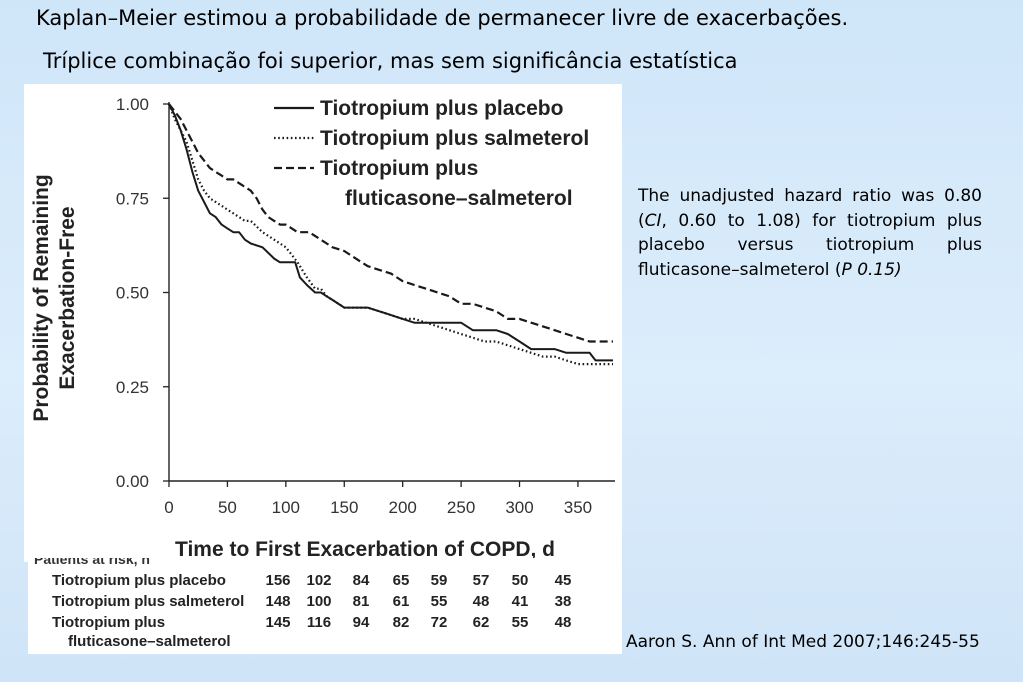 This screenshot has width=1023, height=682. Describe the element at coordinates (148, 601) in the screenshot. I see `risk-row-label: Tiotropium plus salmeterol` at that location.